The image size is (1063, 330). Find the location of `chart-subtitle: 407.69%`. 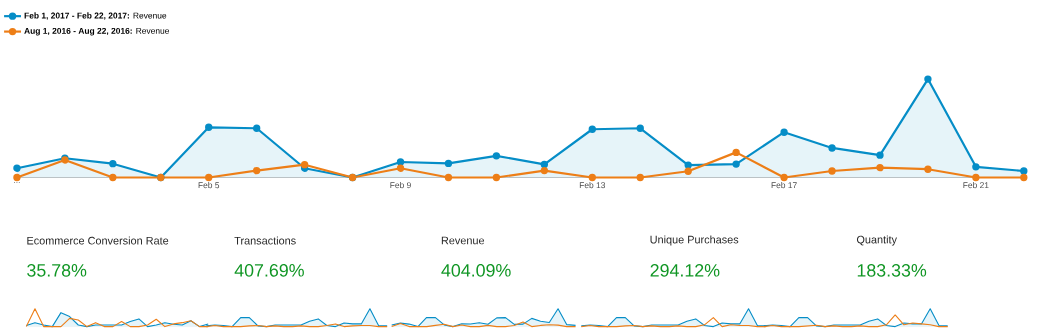

chart-subtitle: 407.69% is located at coordinates (269, 270).